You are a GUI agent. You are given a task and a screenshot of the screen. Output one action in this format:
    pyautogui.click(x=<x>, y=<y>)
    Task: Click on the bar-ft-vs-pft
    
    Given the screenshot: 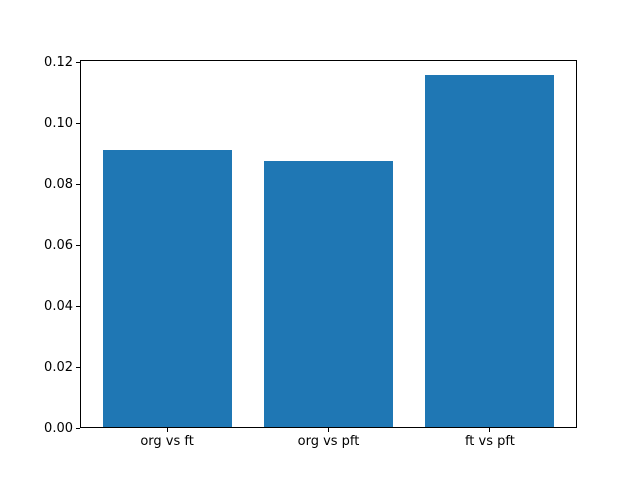 What is the action you would take?
    pyautogui.click(x=490, y=251)
    